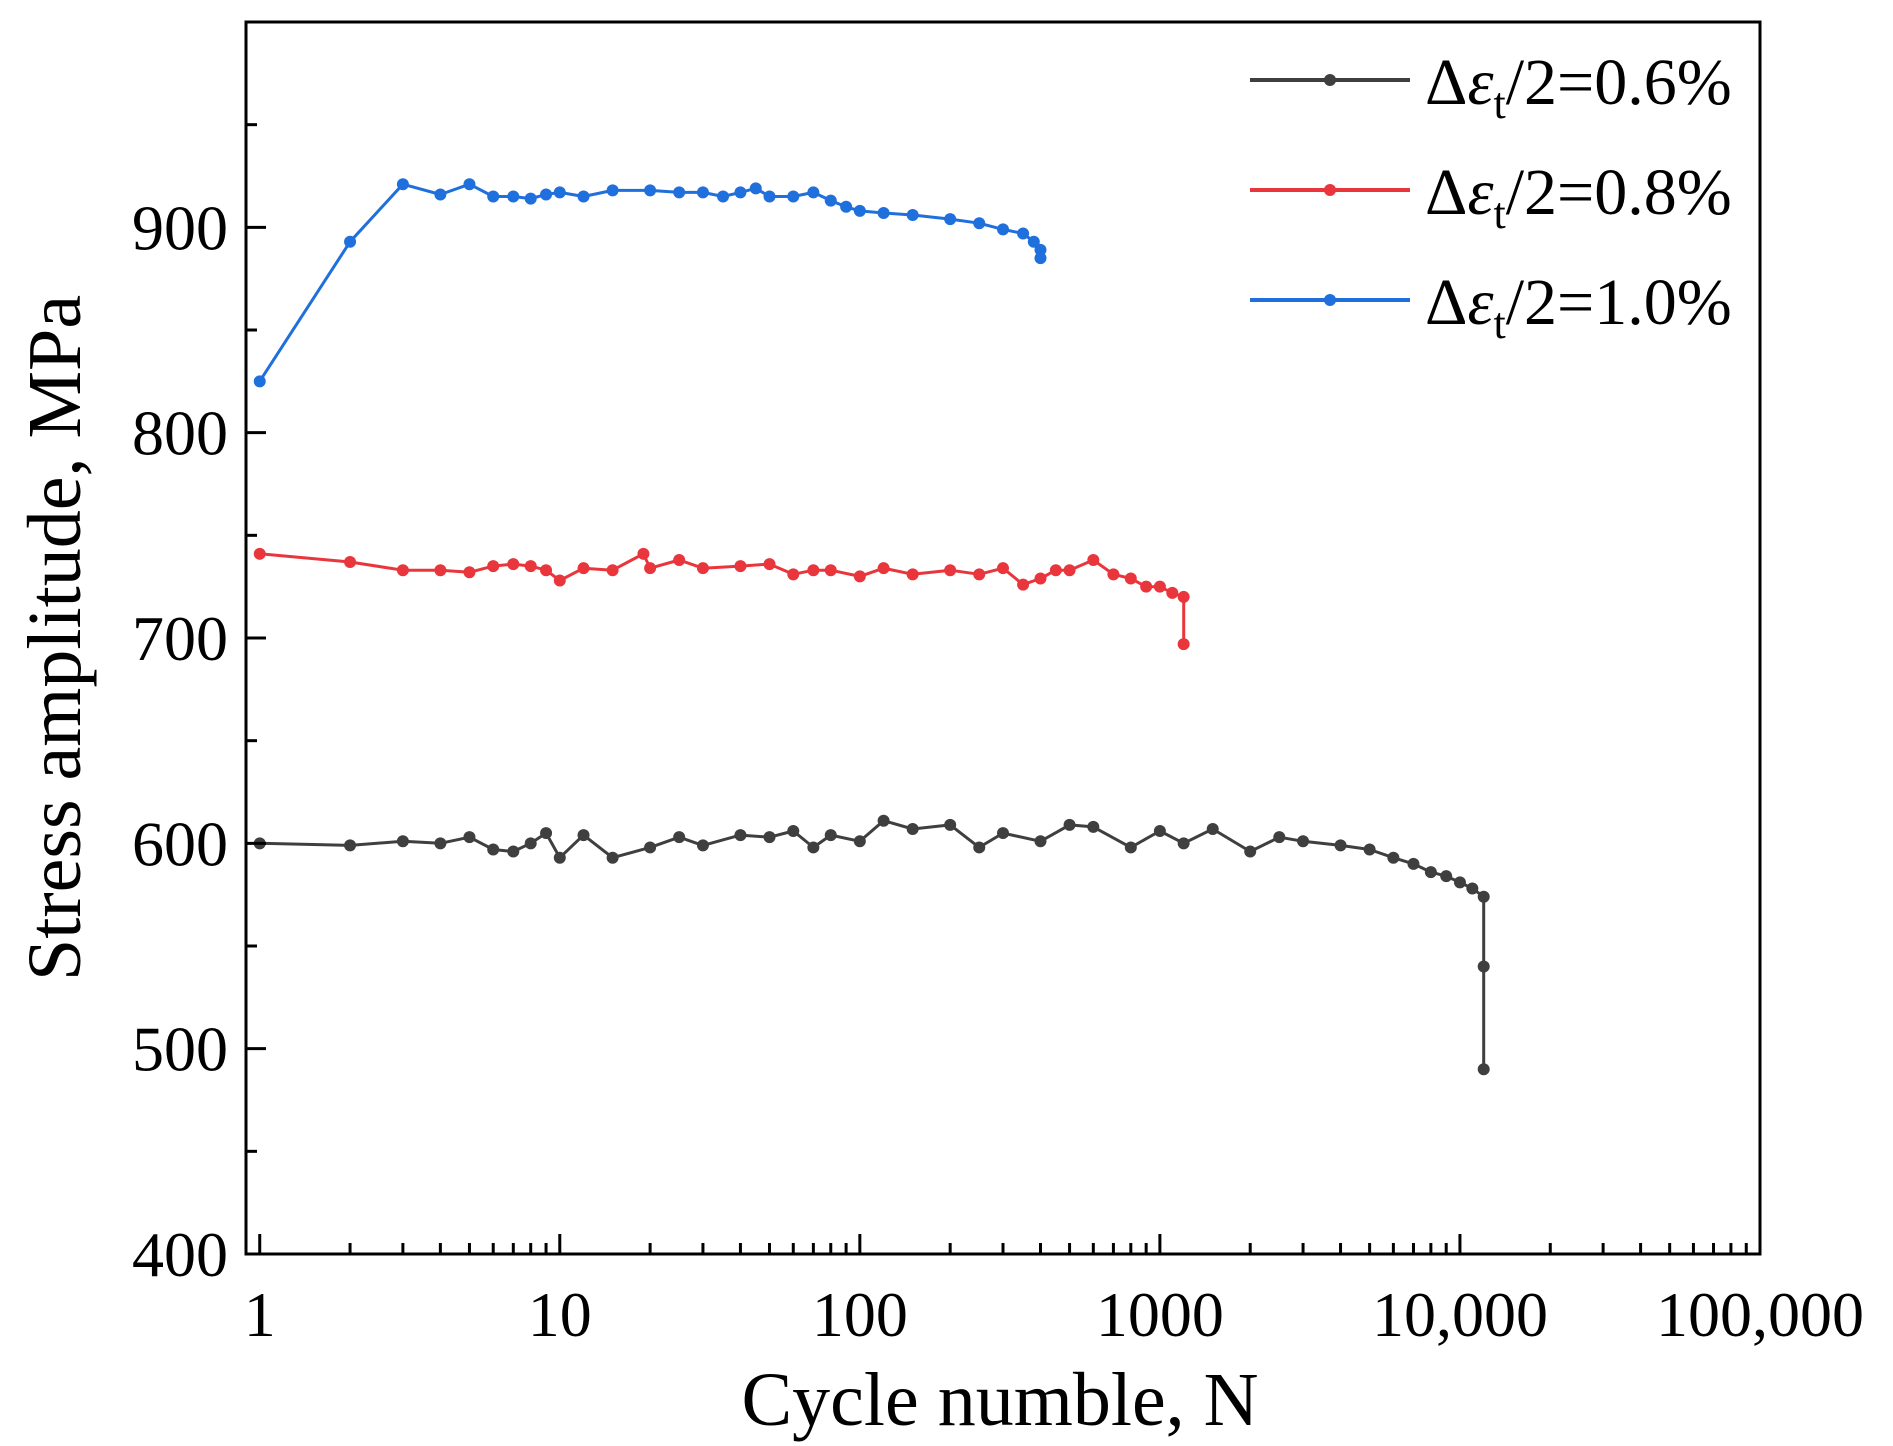 This screenshot has width=1893, height=1446. I want to click on legend-label: Δεt/2=0.6%, so click(1578, 87).